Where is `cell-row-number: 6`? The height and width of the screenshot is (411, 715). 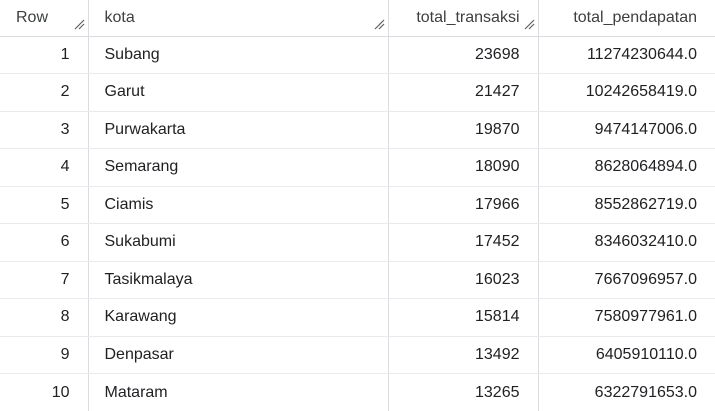
cell-row-number: 6 is located at coordinates (44, 243).